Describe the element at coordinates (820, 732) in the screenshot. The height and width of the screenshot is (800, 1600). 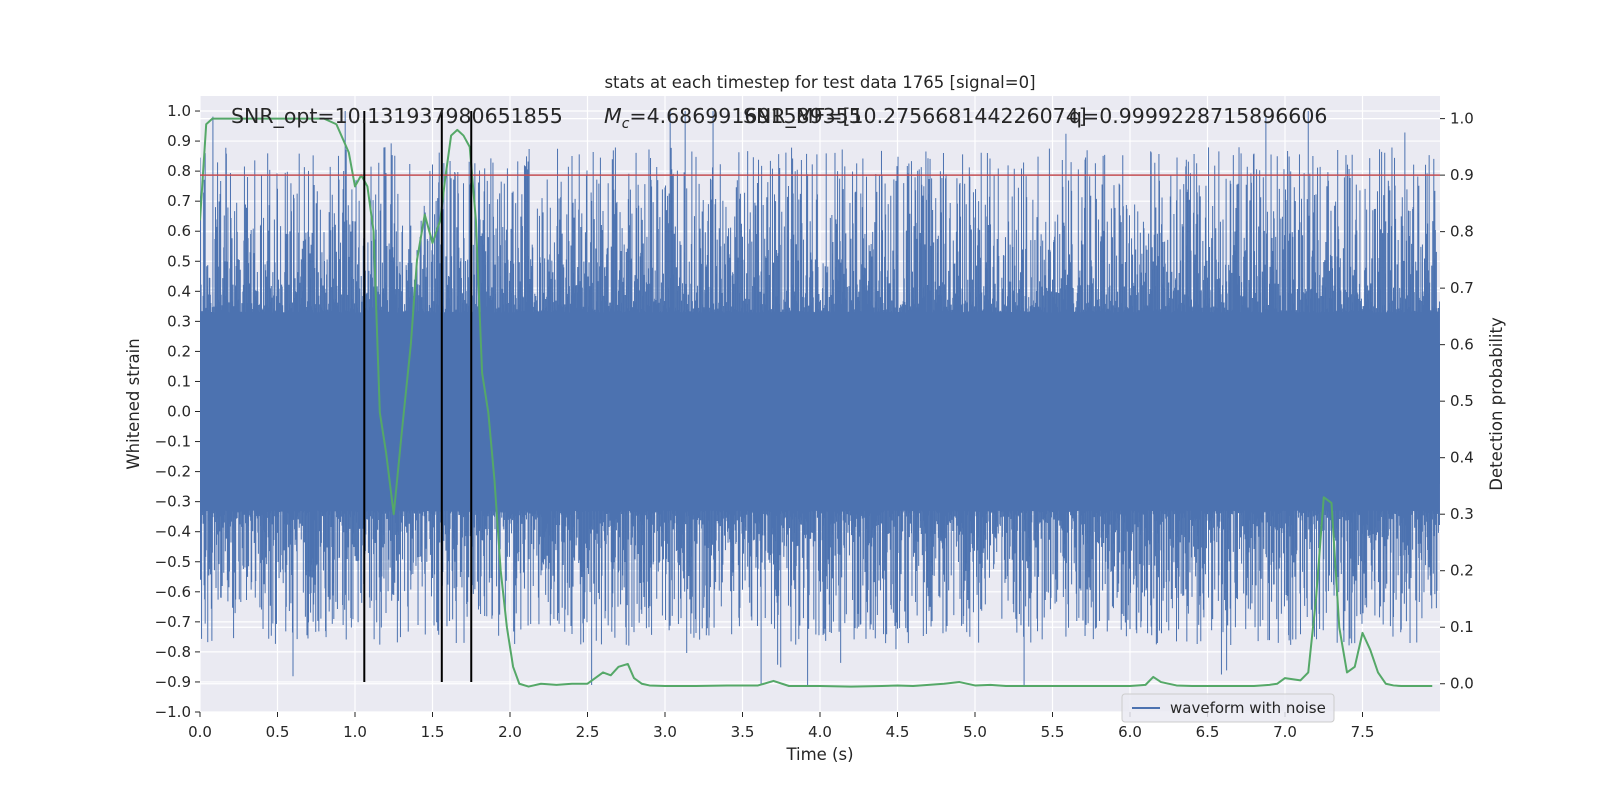
I see `x-tick-label-8: 4.0` at that location.